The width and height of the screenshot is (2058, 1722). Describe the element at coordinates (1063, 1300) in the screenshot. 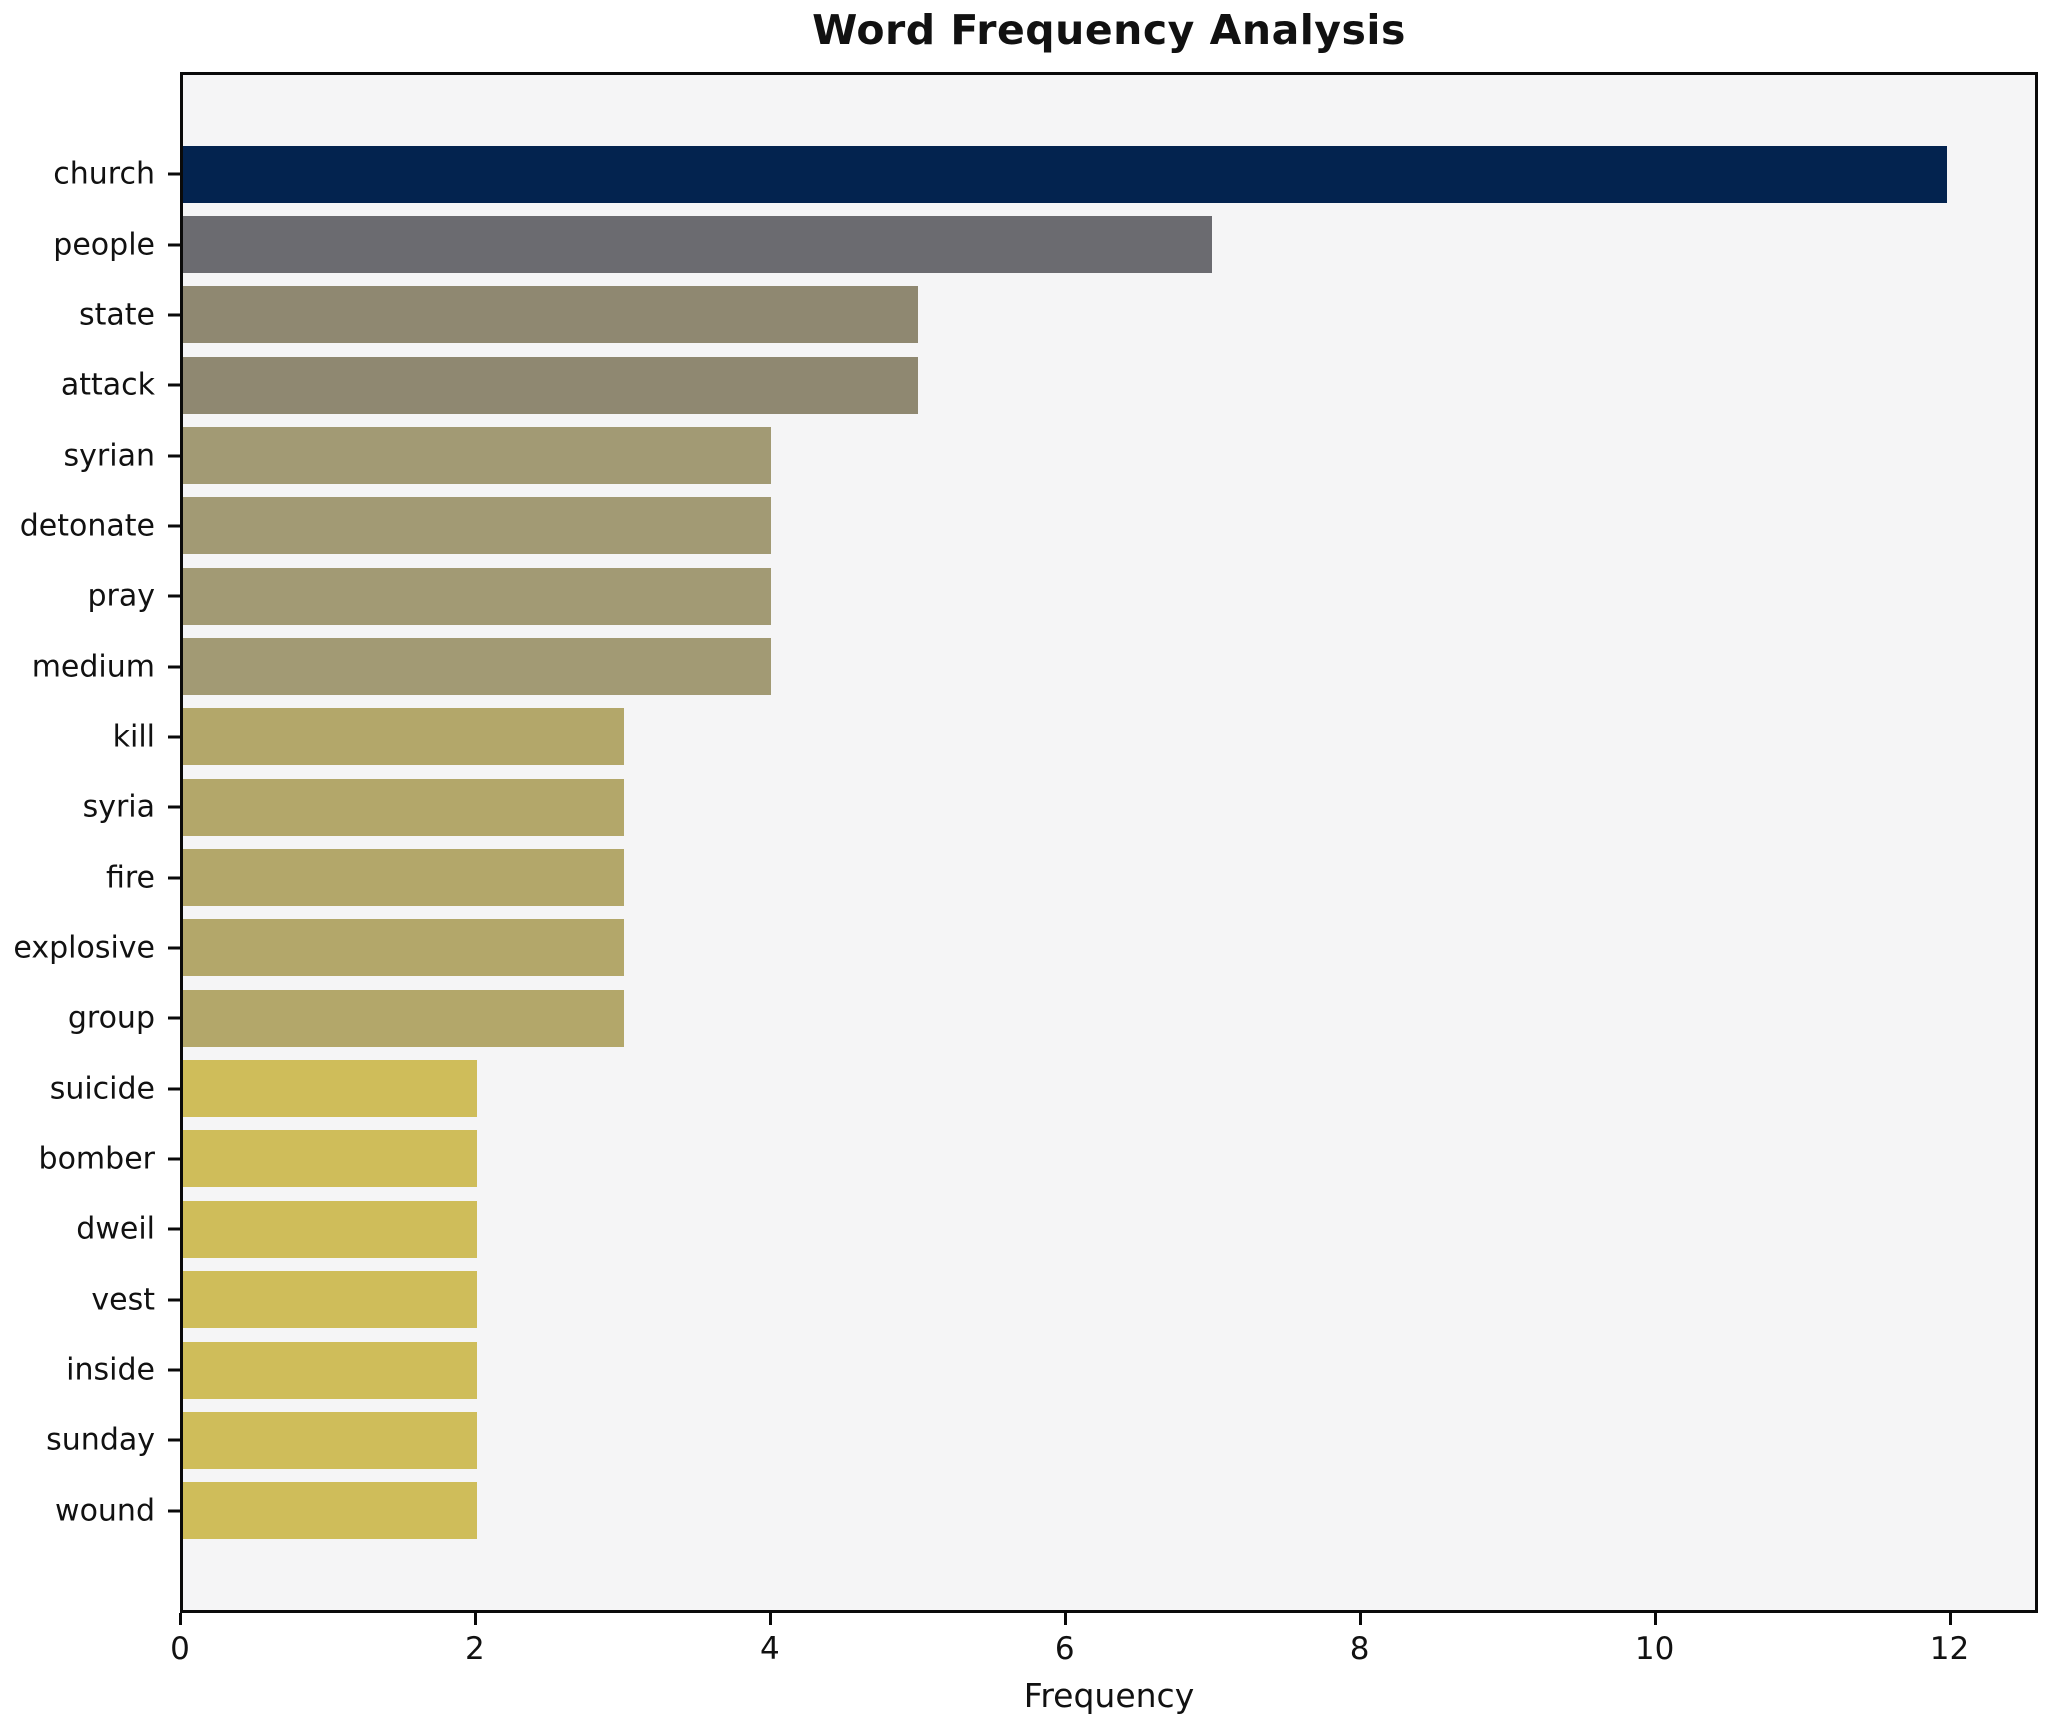

I see `bar-row: vest` at that location.